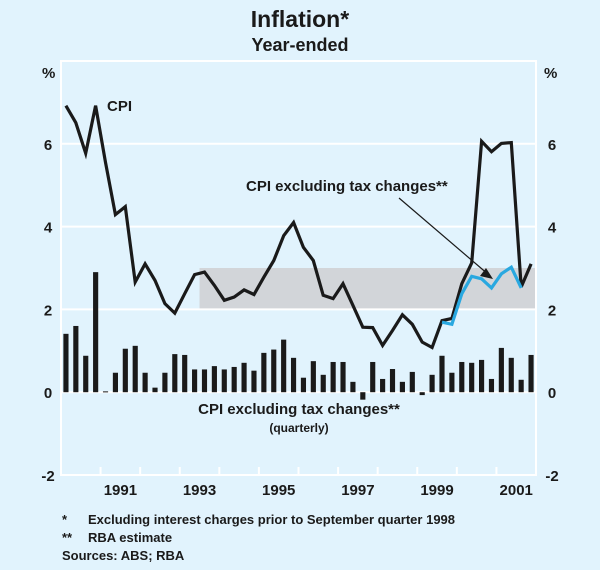 The image size is (600, 570). Describe the element at coordinates (299, 409) in the screenshot. I see `bar-series-label: CPI excluding tax changes**` at that location.